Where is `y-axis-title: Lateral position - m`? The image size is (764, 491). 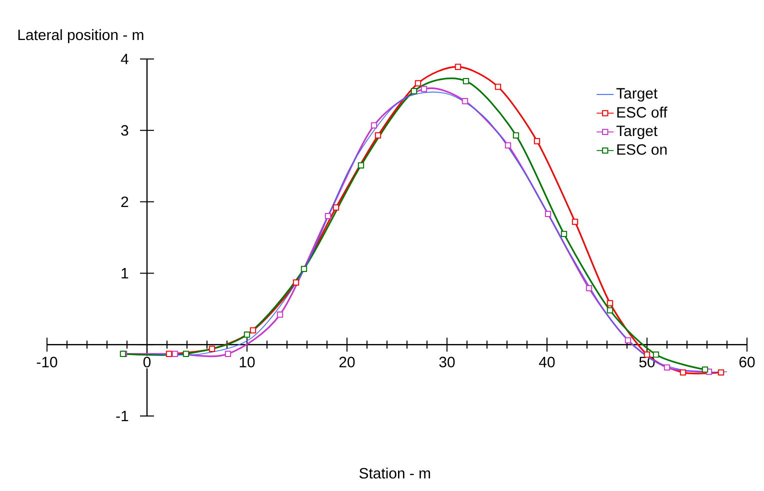
y-axis-title: Lateral position - m is located at coordinates (81, 36).